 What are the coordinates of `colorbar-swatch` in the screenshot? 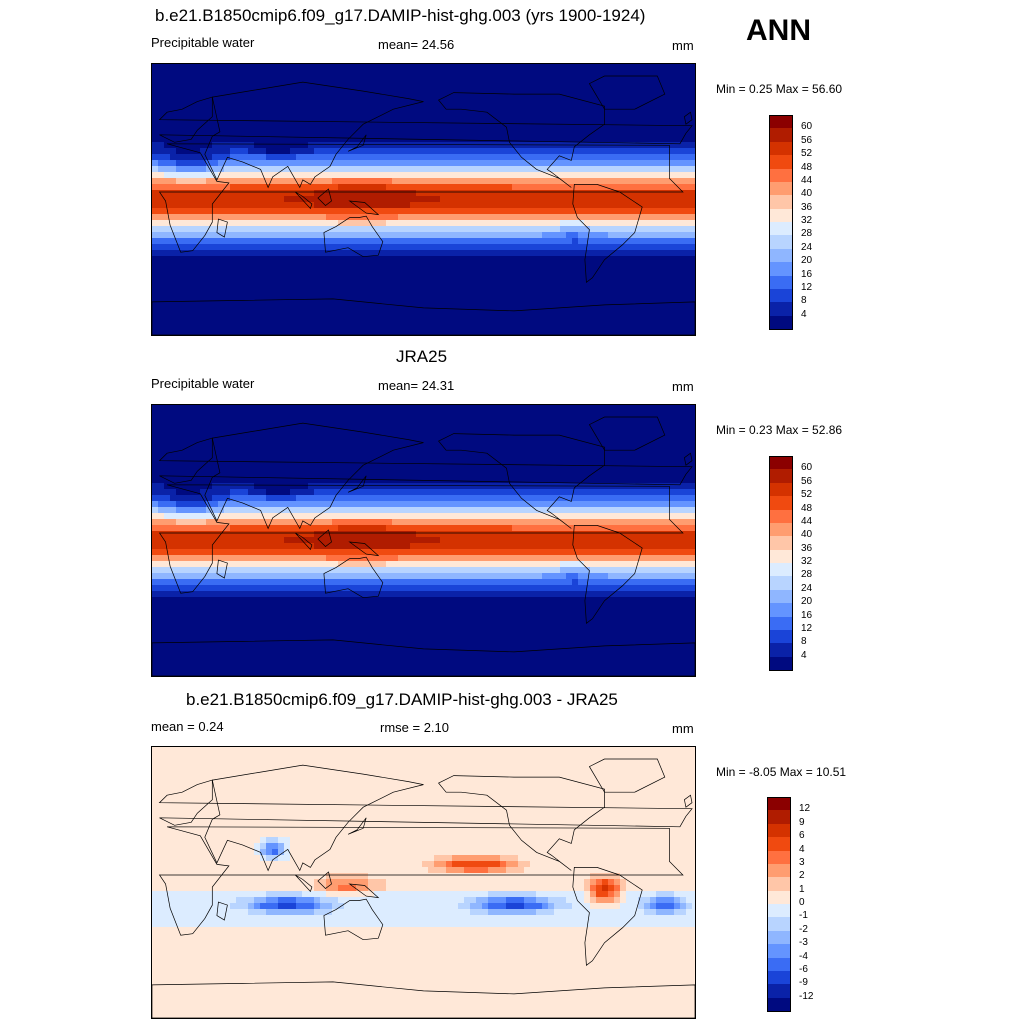 It's located at (781, 175).